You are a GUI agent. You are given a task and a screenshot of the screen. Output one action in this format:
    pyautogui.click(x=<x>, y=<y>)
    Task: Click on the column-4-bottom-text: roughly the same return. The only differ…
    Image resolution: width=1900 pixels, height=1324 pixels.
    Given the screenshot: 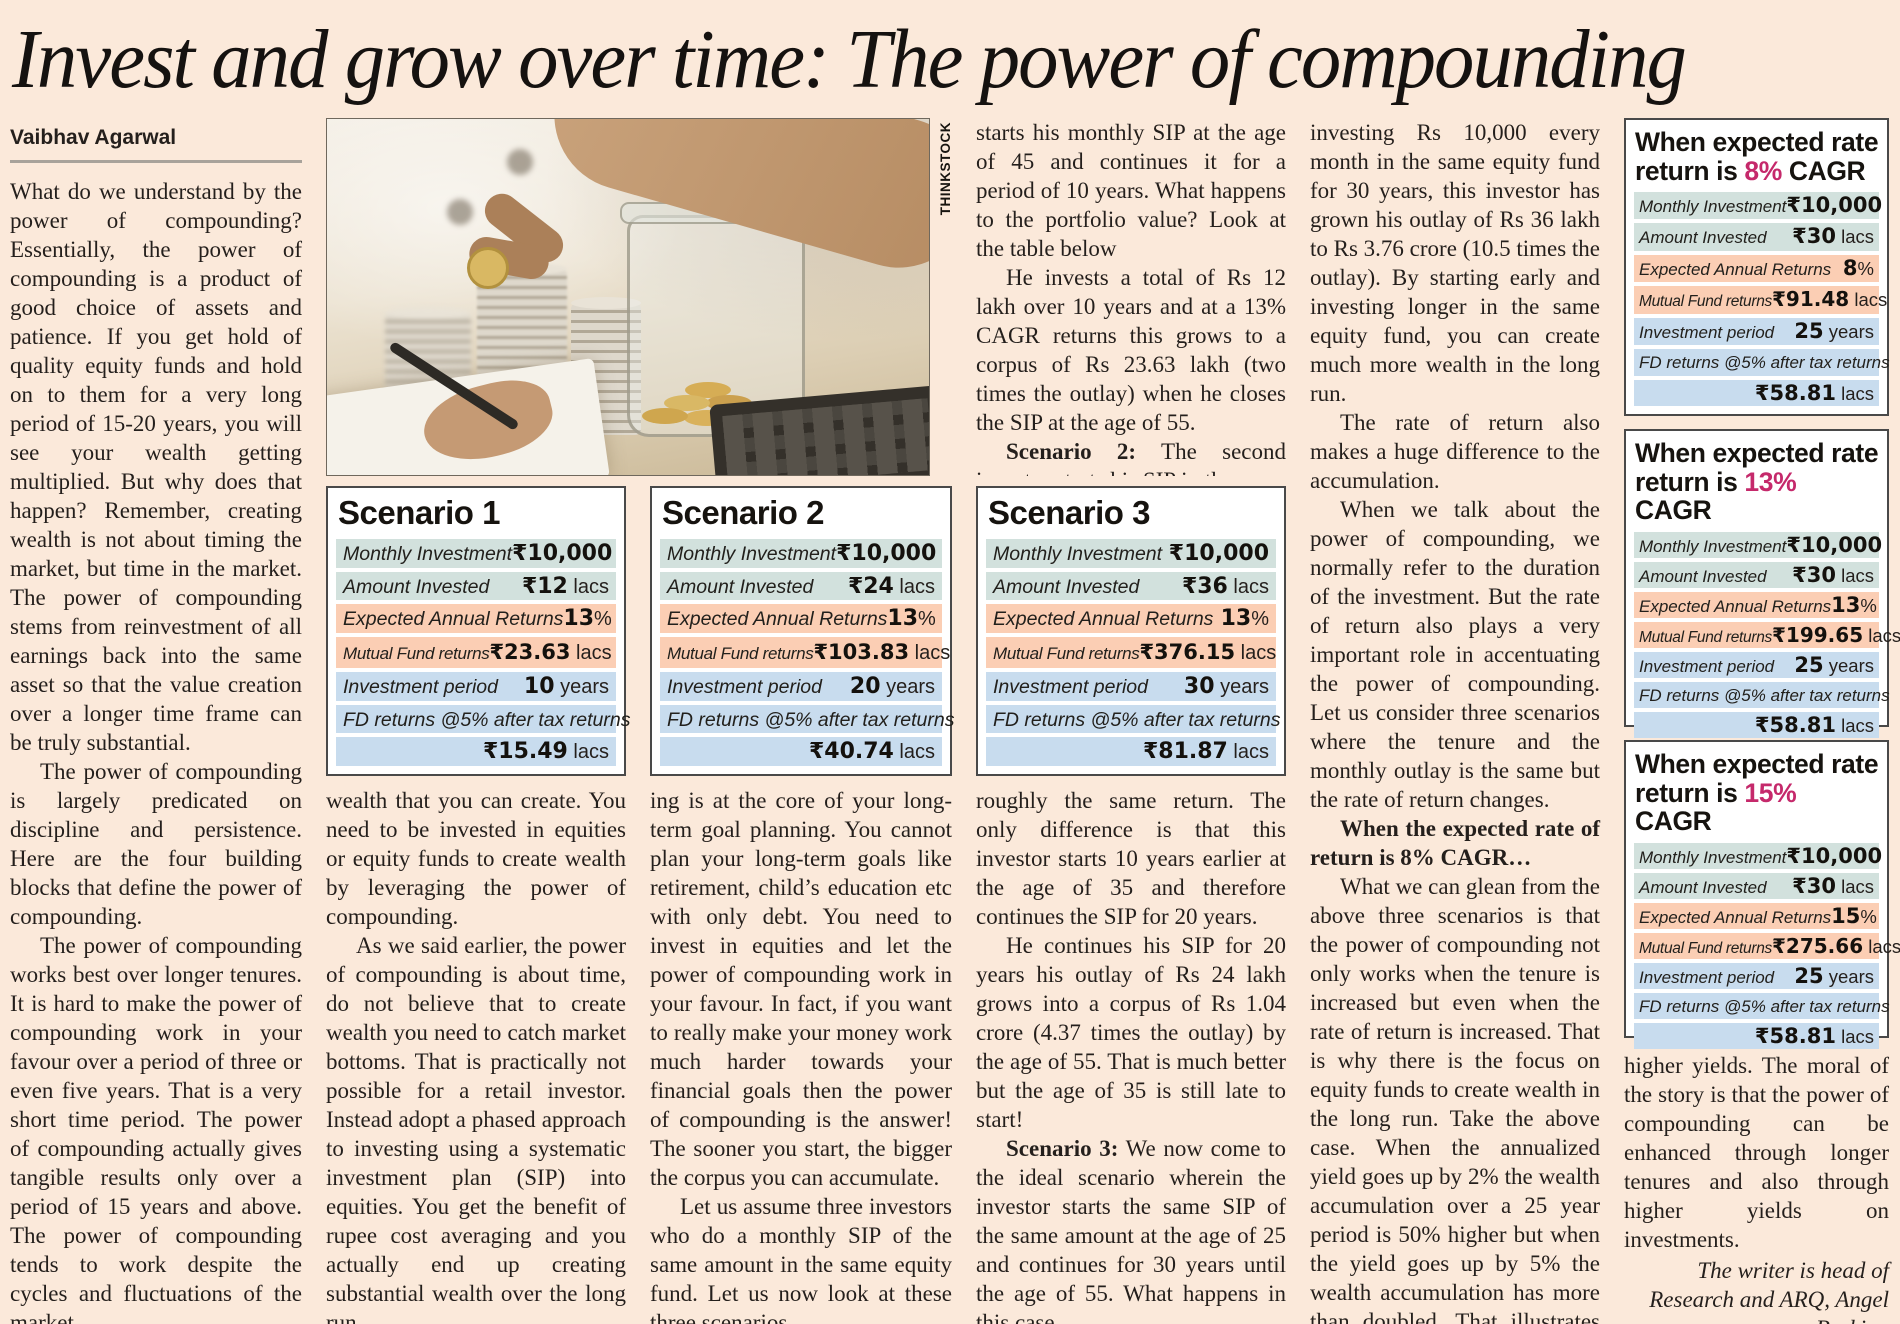 What is the action you would take?
    pyautogui.click(x=1131, y=1055)
    